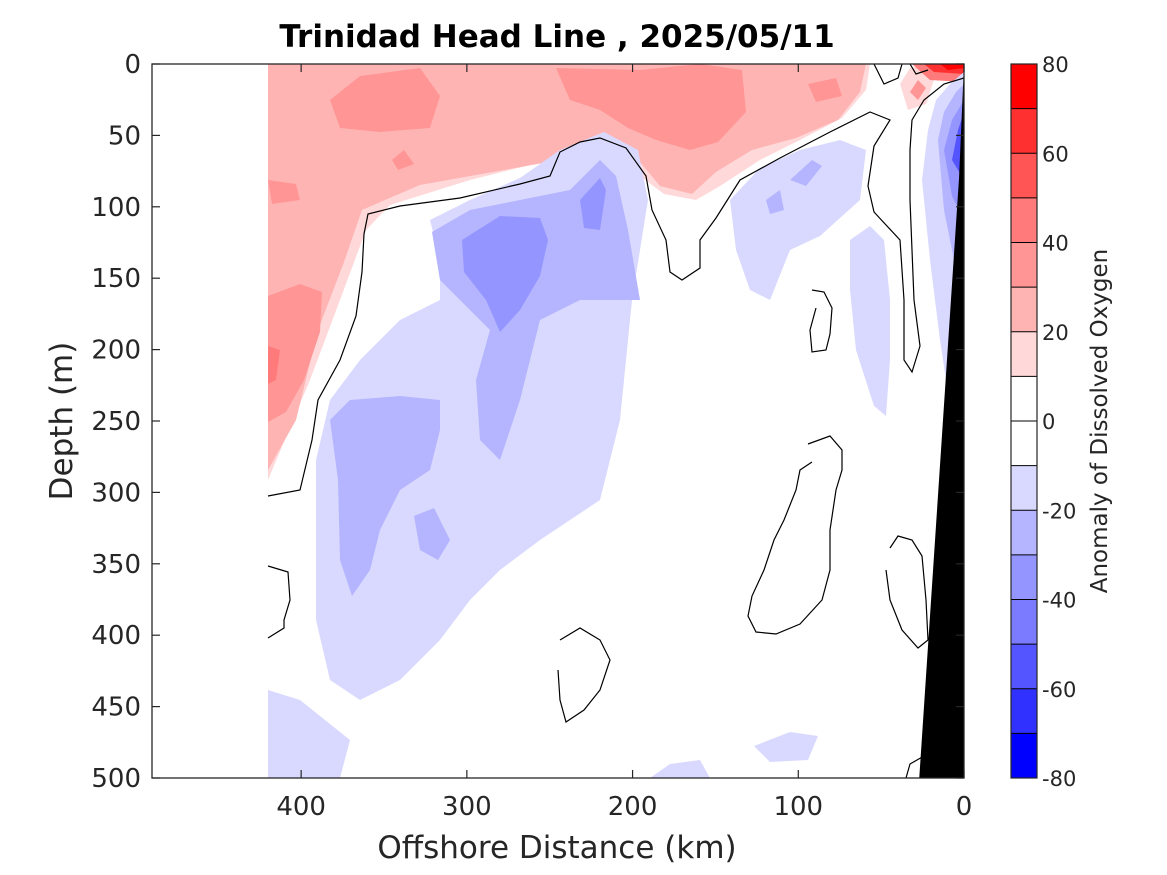  What do you see at coordinates (964, 807) in the screenshot?
I see `x-tick-label: 0` at bounding box center [964, 807].